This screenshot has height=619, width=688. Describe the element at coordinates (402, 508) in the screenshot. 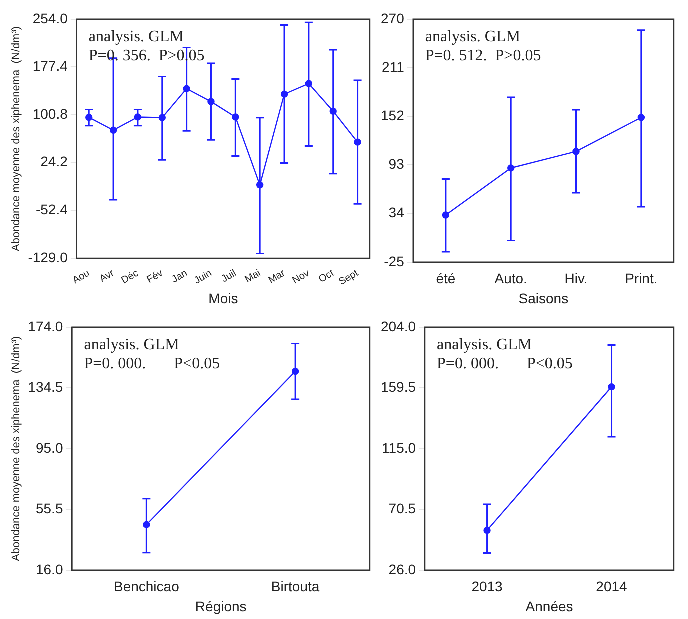

I see `y-tick-label: 70.5` at that location.